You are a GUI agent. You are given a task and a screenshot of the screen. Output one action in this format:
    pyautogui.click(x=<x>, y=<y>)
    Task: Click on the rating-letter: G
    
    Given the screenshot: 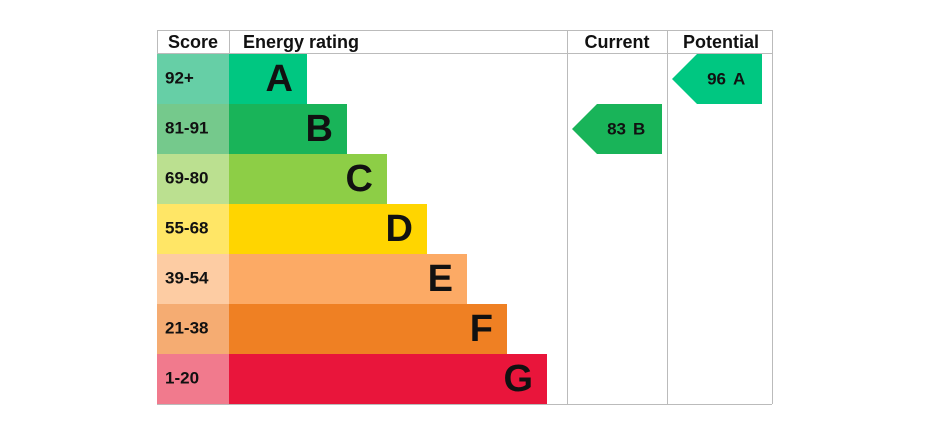 What is the action you would take?
    pyautogui.click(x=518, y=379)
    